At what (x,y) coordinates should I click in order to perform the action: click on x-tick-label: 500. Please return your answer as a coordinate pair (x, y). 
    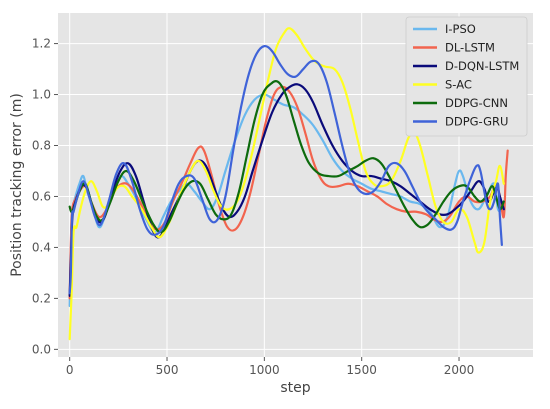
    Looking at the image, I should click on (167, 370).